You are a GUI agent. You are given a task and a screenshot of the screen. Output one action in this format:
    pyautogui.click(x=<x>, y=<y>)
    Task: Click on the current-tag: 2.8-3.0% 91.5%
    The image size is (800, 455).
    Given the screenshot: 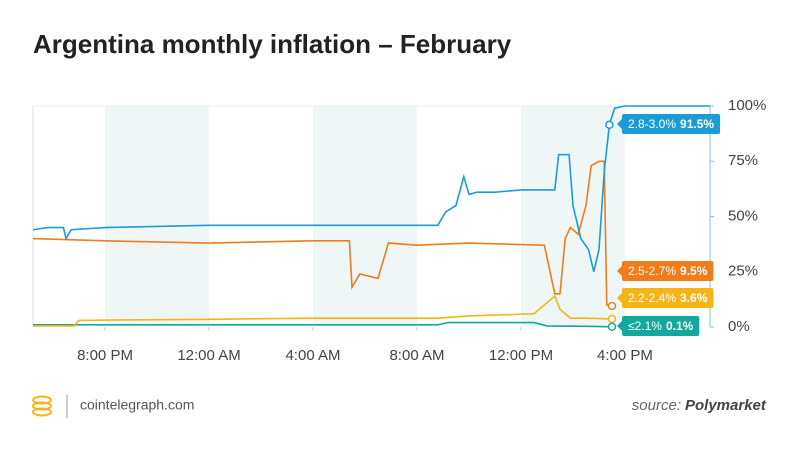 What is the action you would take?
    pyautogui.click(x=669, y=124)
    